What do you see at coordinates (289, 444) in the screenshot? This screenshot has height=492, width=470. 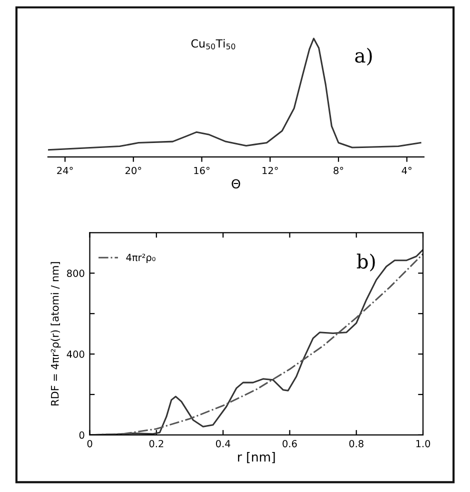 I see `x-tick-label: 0.6` at bounding box center [289, 444].